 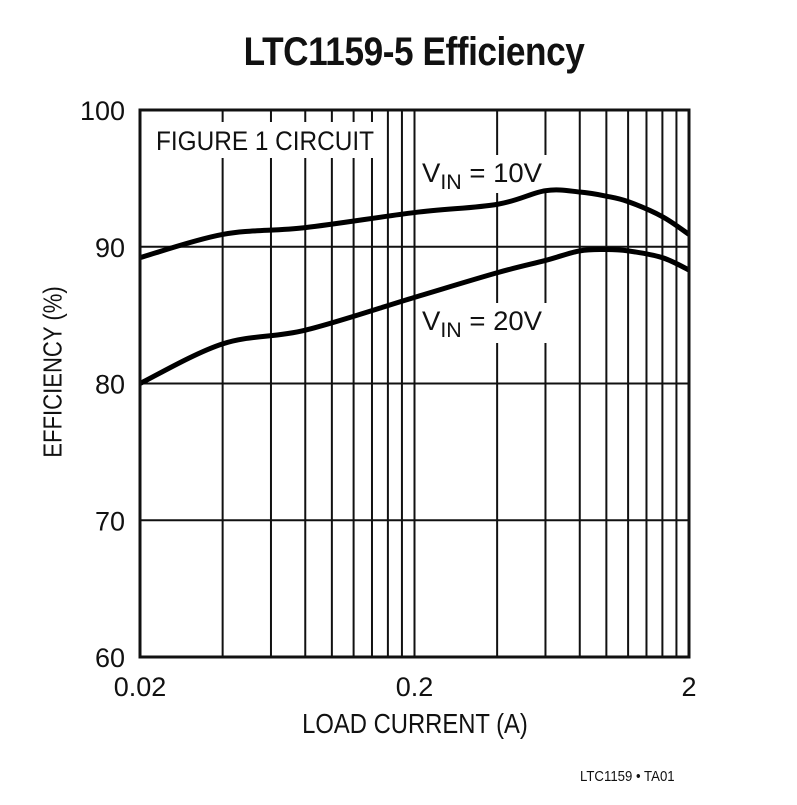 What do you see at coordinates (482, 176) in the screenshot?
I see `series-label-vin-10v: VIN = 10V` at bounding box center [482, 176].